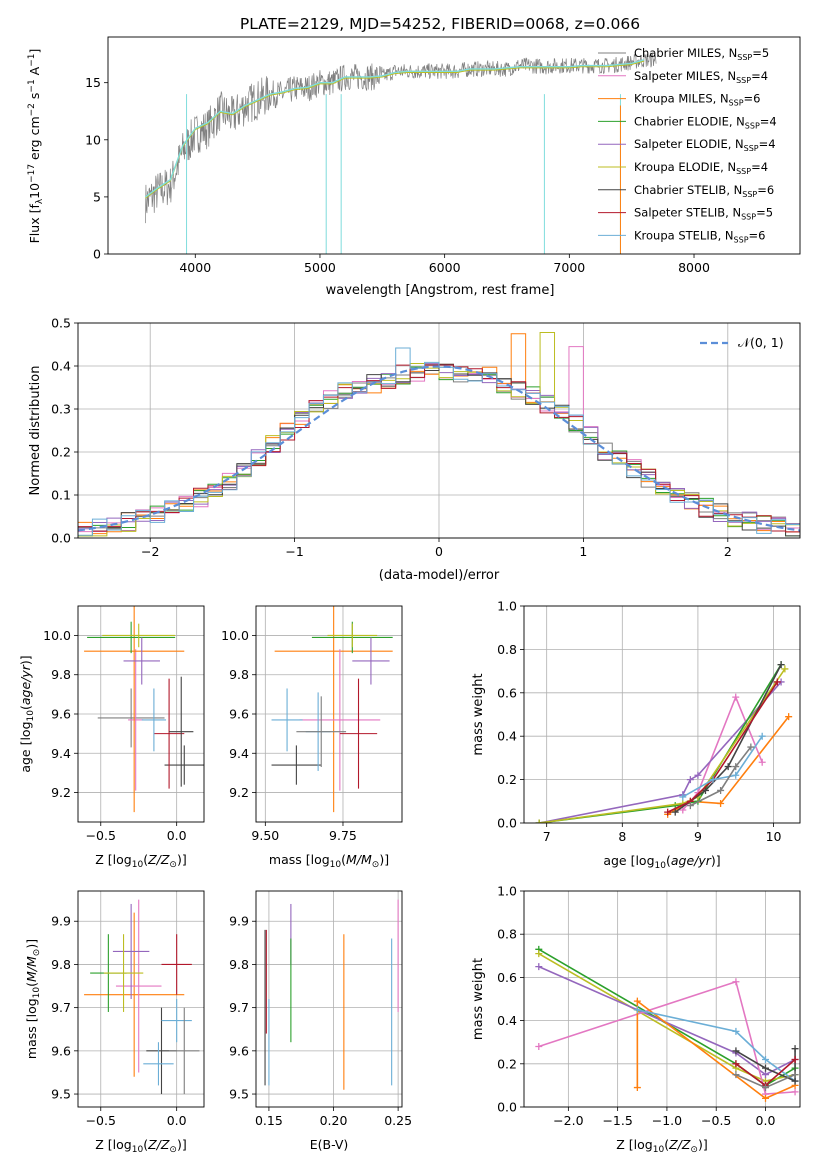 The height and width of the screenshot is (1170, 819). I want to click on x-tick-label: 7000, so click(569, 267).